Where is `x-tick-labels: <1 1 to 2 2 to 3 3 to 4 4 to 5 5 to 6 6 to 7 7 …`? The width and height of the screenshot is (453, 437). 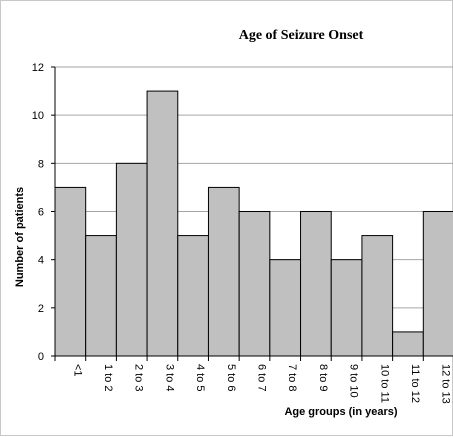
x-tick-labels: <1 1 to 2 2 to 3 3 to 4 4 to 5 5 to 6 6 to 7 7 … is located at coordinates (261, 384).